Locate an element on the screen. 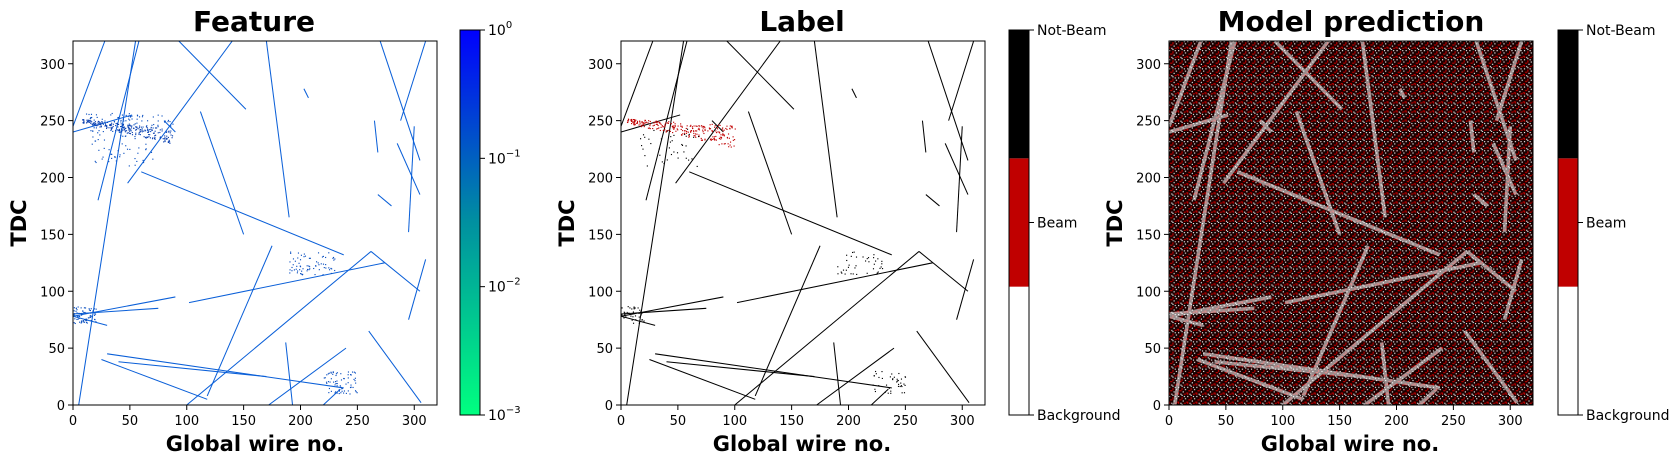 The width and height of the screenshot is (1675, 464). label-ylabel: TDC is located at coordinates (567, 222).